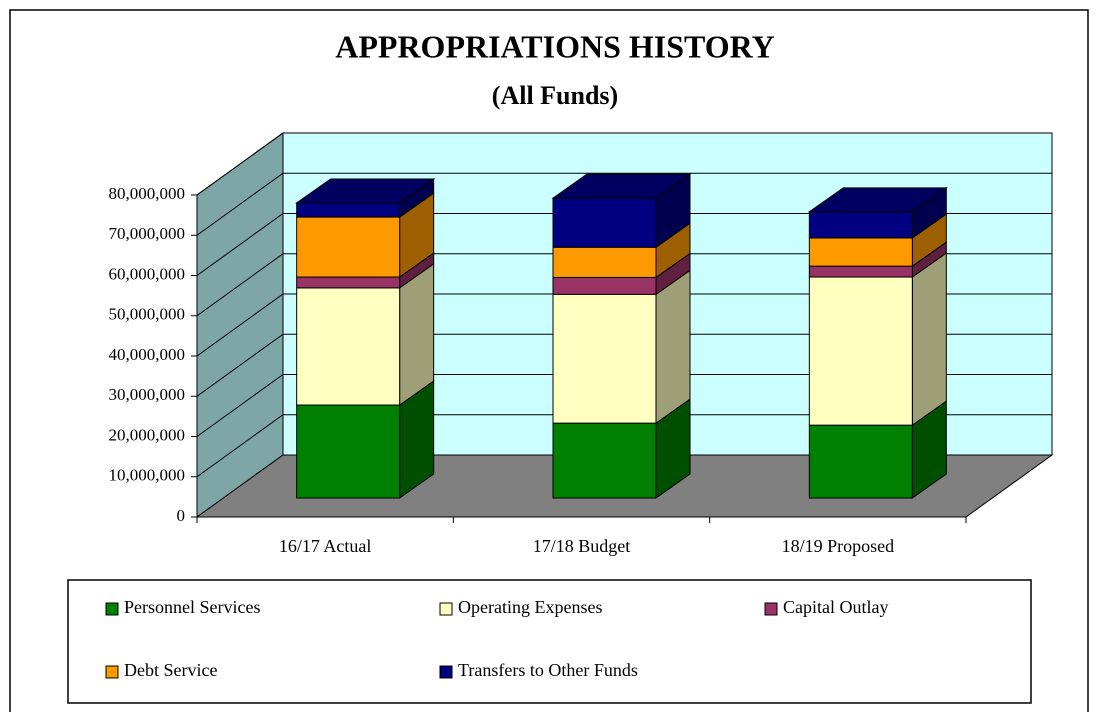  What do you see at coordinates (147, 434) in the screenshot?
I see `y-tick-label: 20,000,000` at bounding box center [147, 434].